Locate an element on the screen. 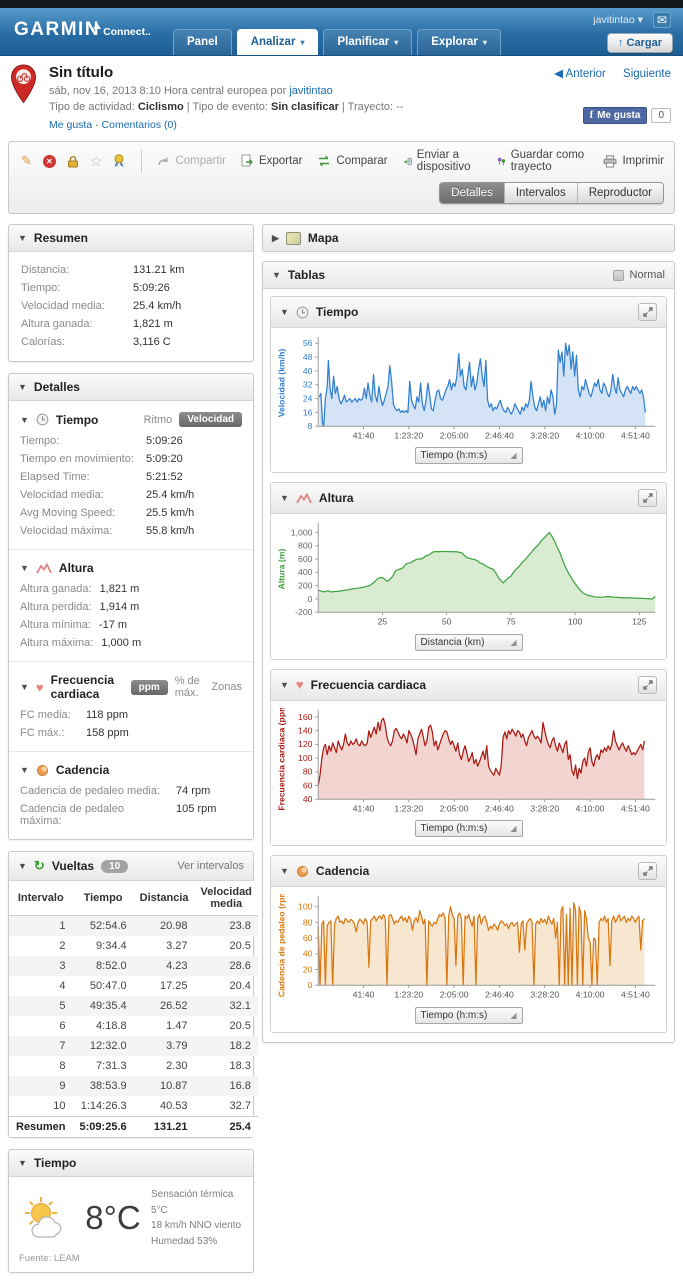 This screenshot has height=1285, width=683. share-button: Compartir is located at coordinates (191, 161).